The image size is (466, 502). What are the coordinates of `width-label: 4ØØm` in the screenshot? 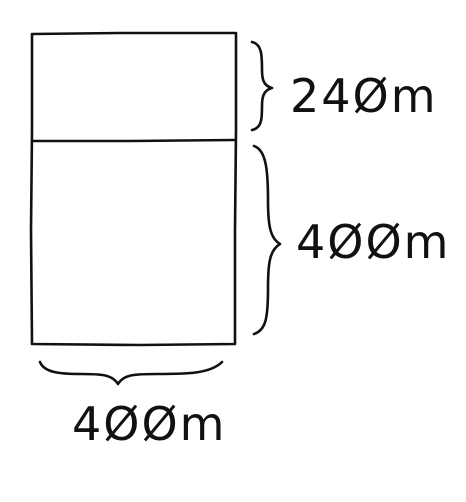 It's located at (149, 424).